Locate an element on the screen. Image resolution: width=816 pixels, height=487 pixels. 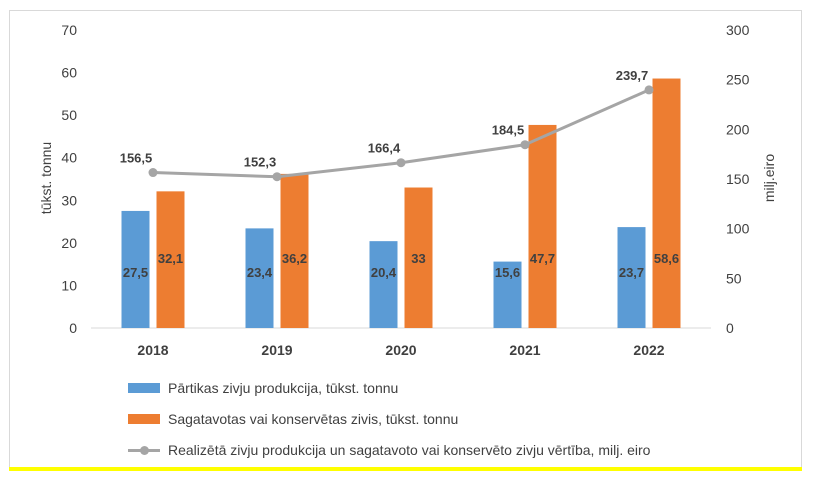
y-right-tick-label: 0 is located at coordinates (730, 328).